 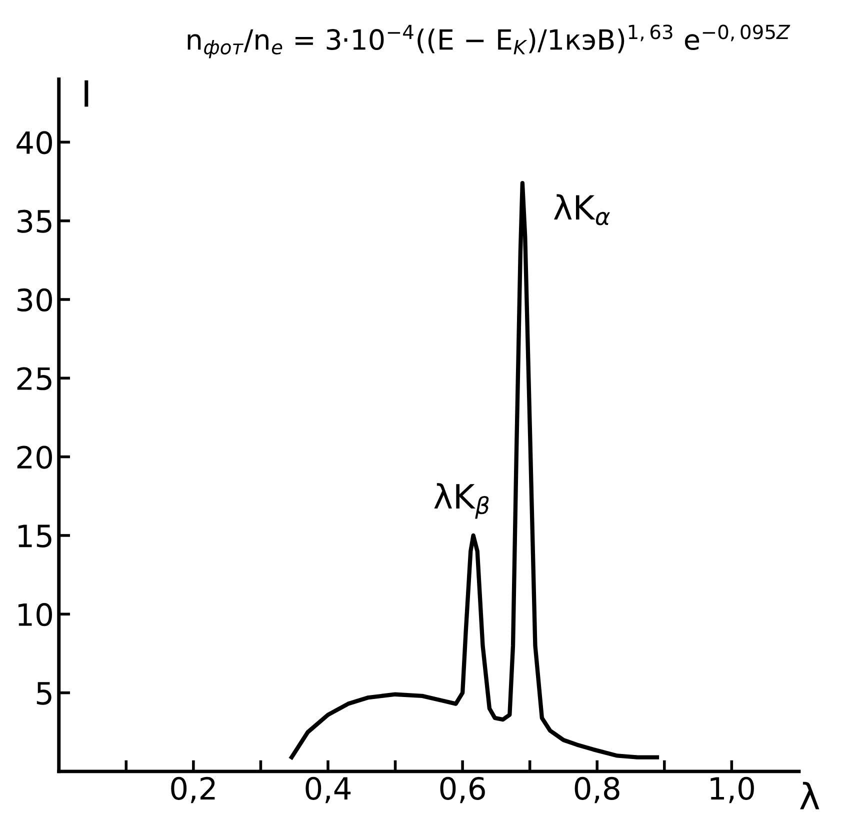 I want to click on y-tick-label: 20, so click(x=34, y=457).